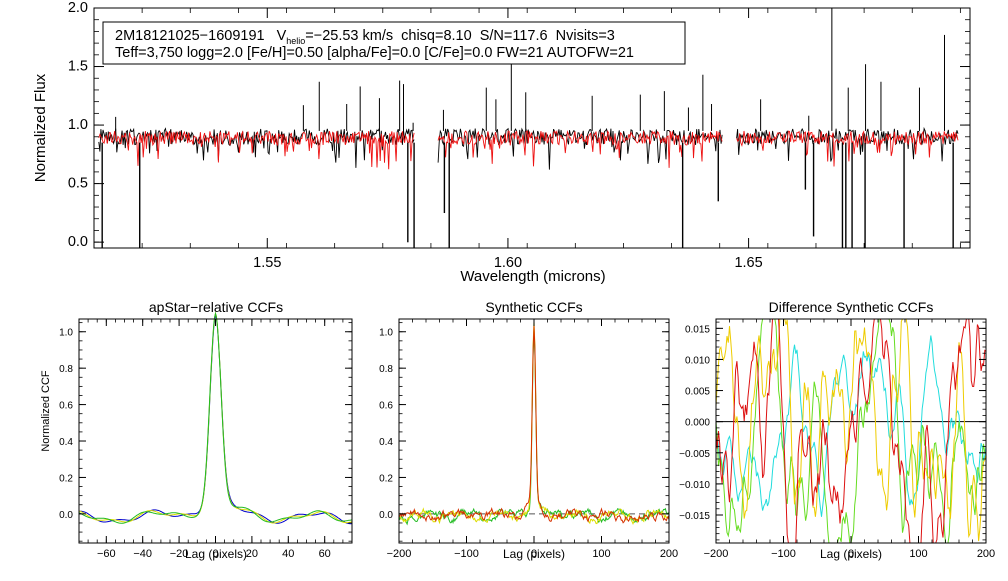 This screenshot has height=581, width=1008. I want to click on y-tick-label: 0.000, so click(697, 423).